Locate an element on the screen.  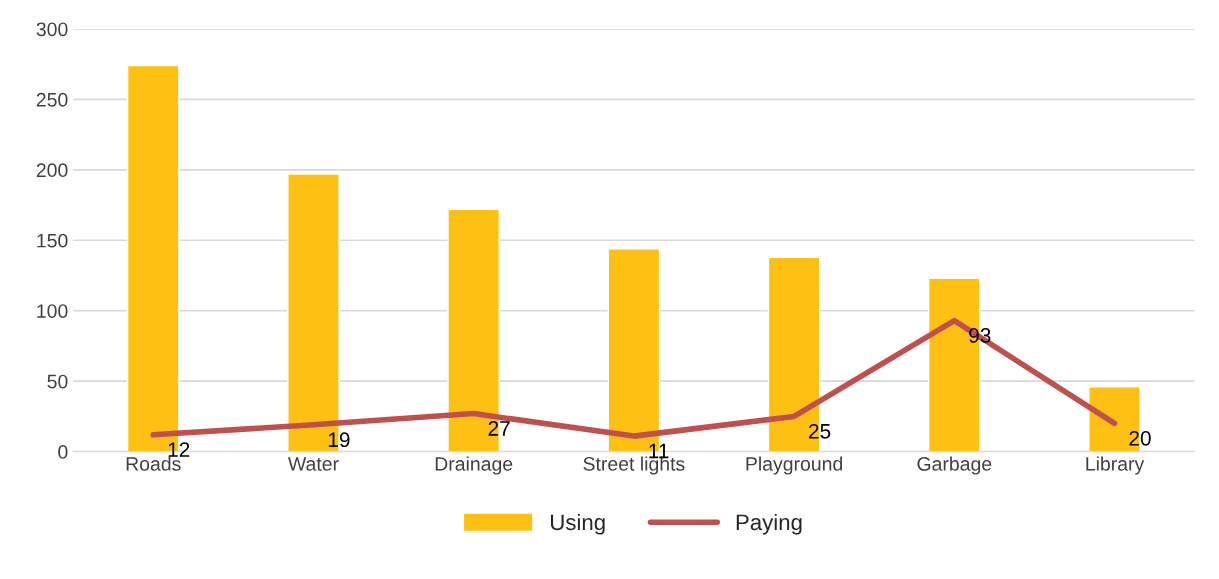
legend-label: Paying is located at coordinates (769, 524).